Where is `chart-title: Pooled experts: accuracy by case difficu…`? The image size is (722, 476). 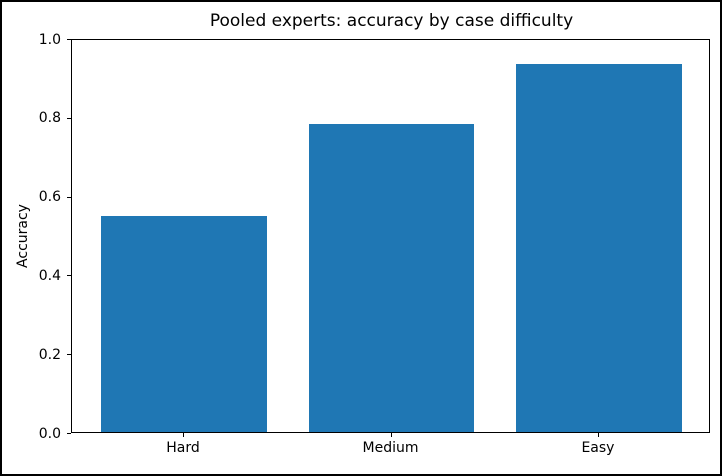 chart-title: Pooled experts: accuracy by case difficu… is located at coordinates (391, 21).